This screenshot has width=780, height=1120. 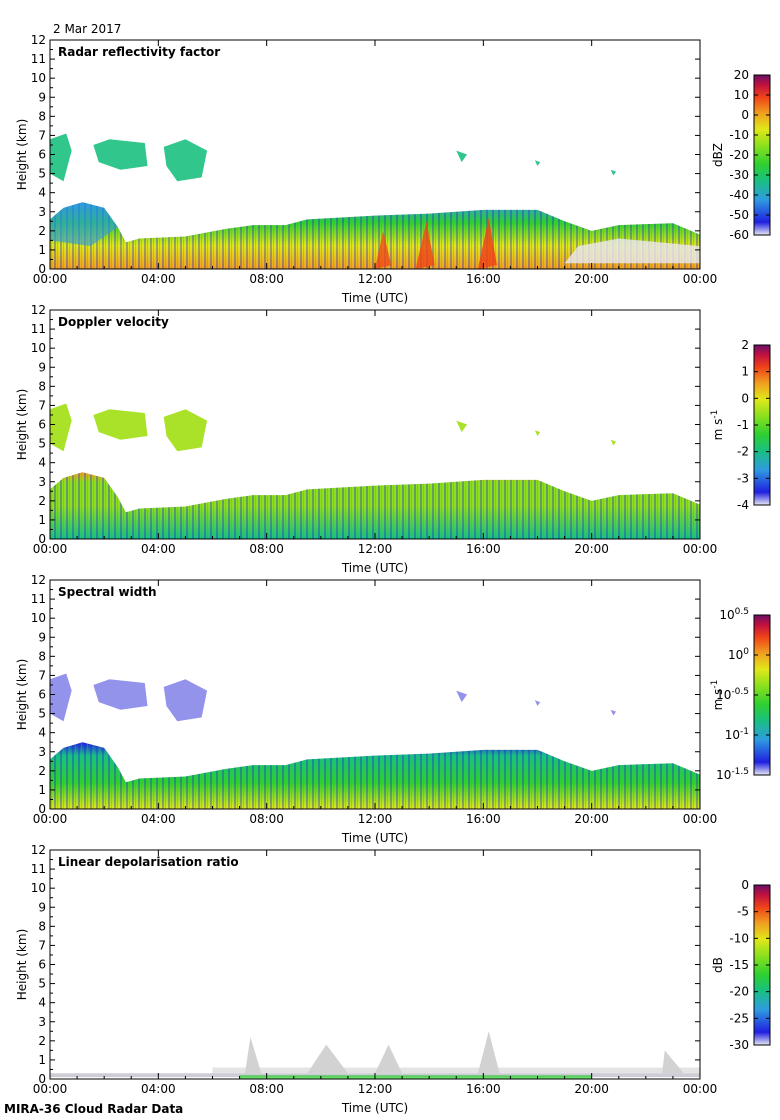 I want to click on panel-title: Radar reflectivity factor, so click(x=139, y=52).